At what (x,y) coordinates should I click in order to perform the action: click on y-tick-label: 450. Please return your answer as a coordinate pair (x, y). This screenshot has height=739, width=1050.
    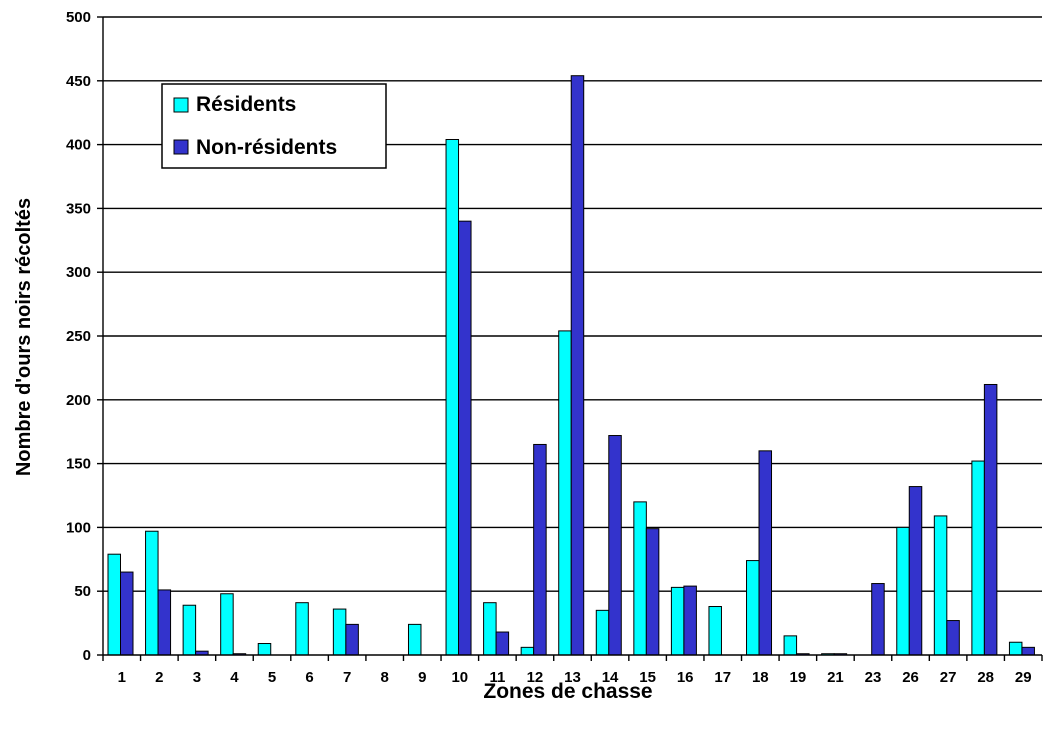
    Looking at the image, I should click on (78, 81).